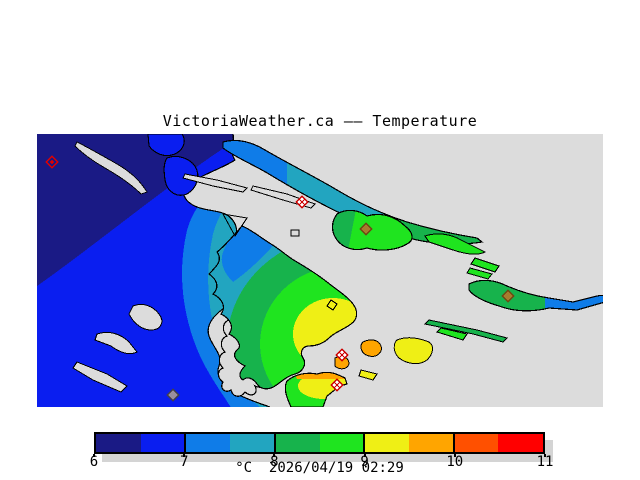 This screenshot has width=640, height=480. Describe the element at coordinates (455, 462) in the screenshot. I see `colorbar-tick-label: 10` at that location.